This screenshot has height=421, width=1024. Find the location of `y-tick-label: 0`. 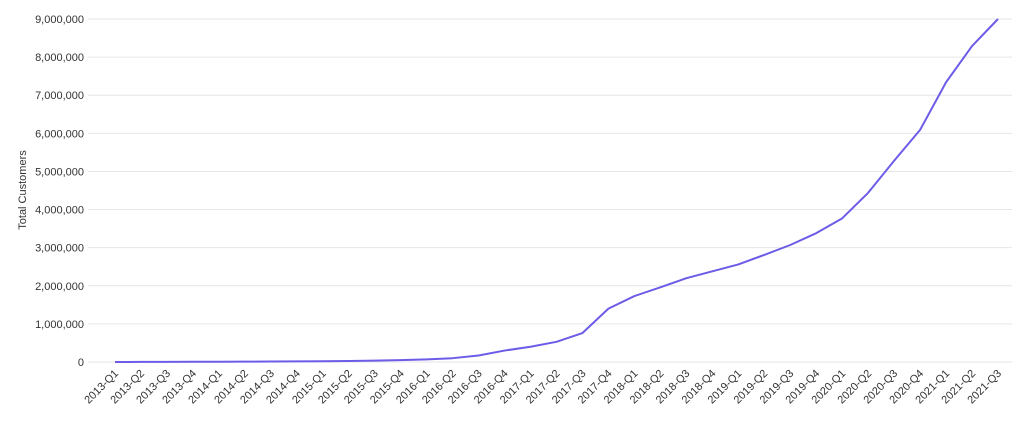

y-tick-label: 0 is located at coordinates (81, 363).